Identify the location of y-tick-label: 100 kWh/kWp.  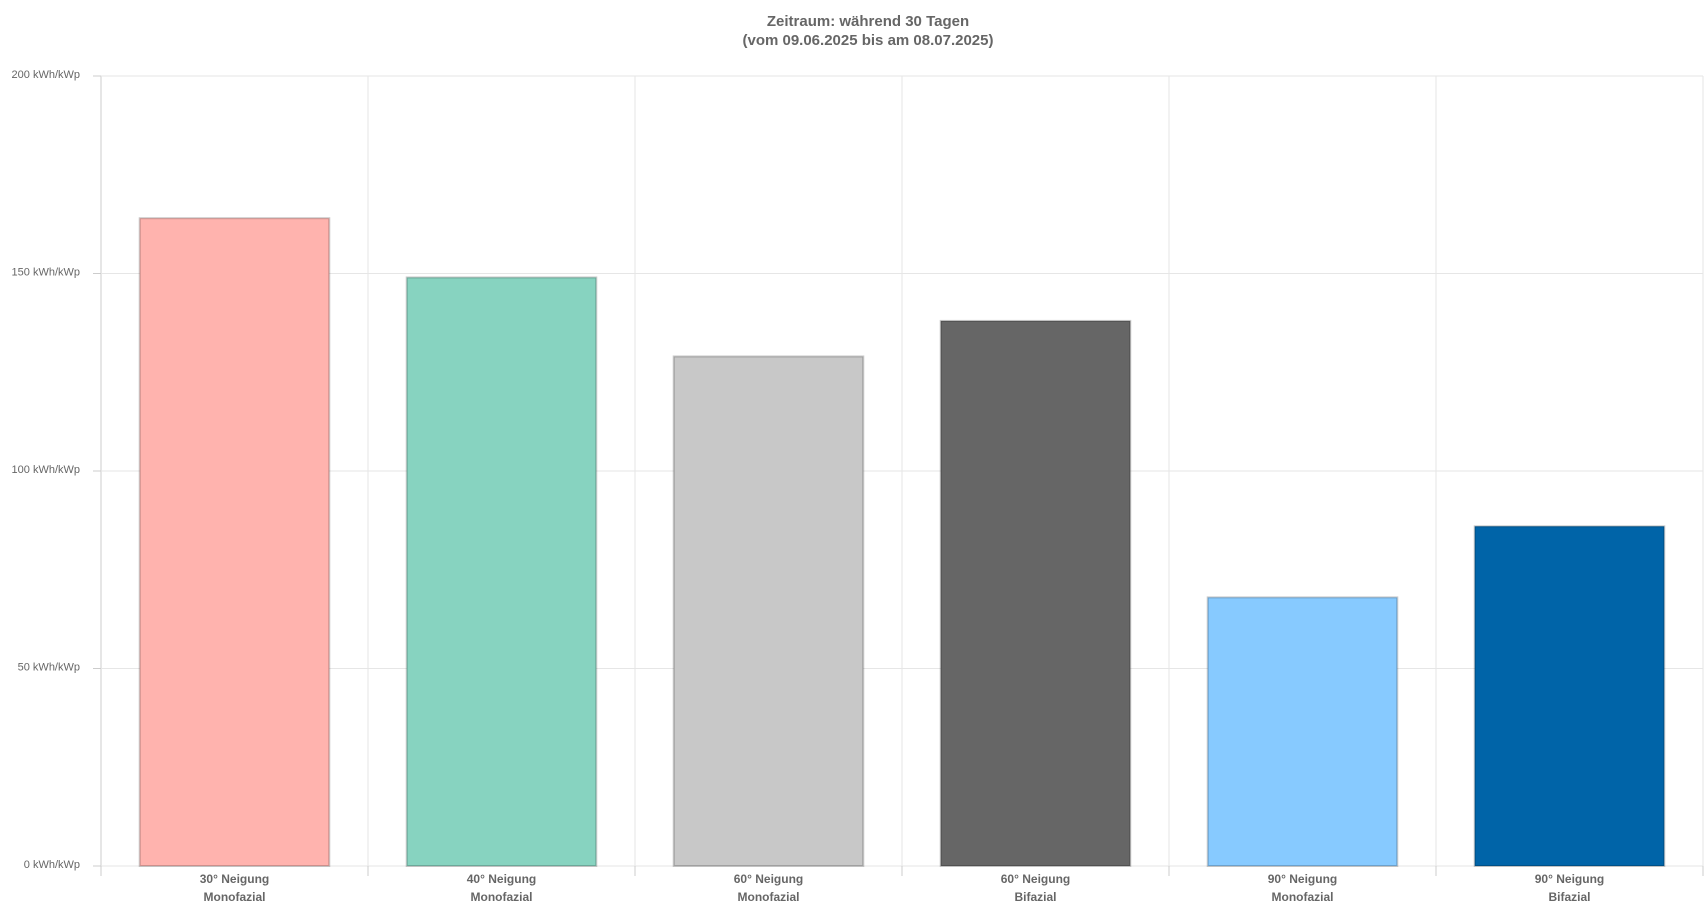
(46, 470).